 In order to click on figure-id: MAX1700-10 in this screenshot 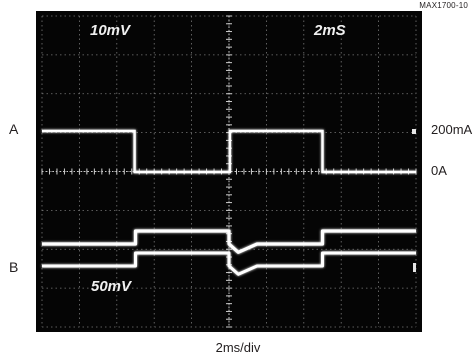, I will do `click(443, 5)`.